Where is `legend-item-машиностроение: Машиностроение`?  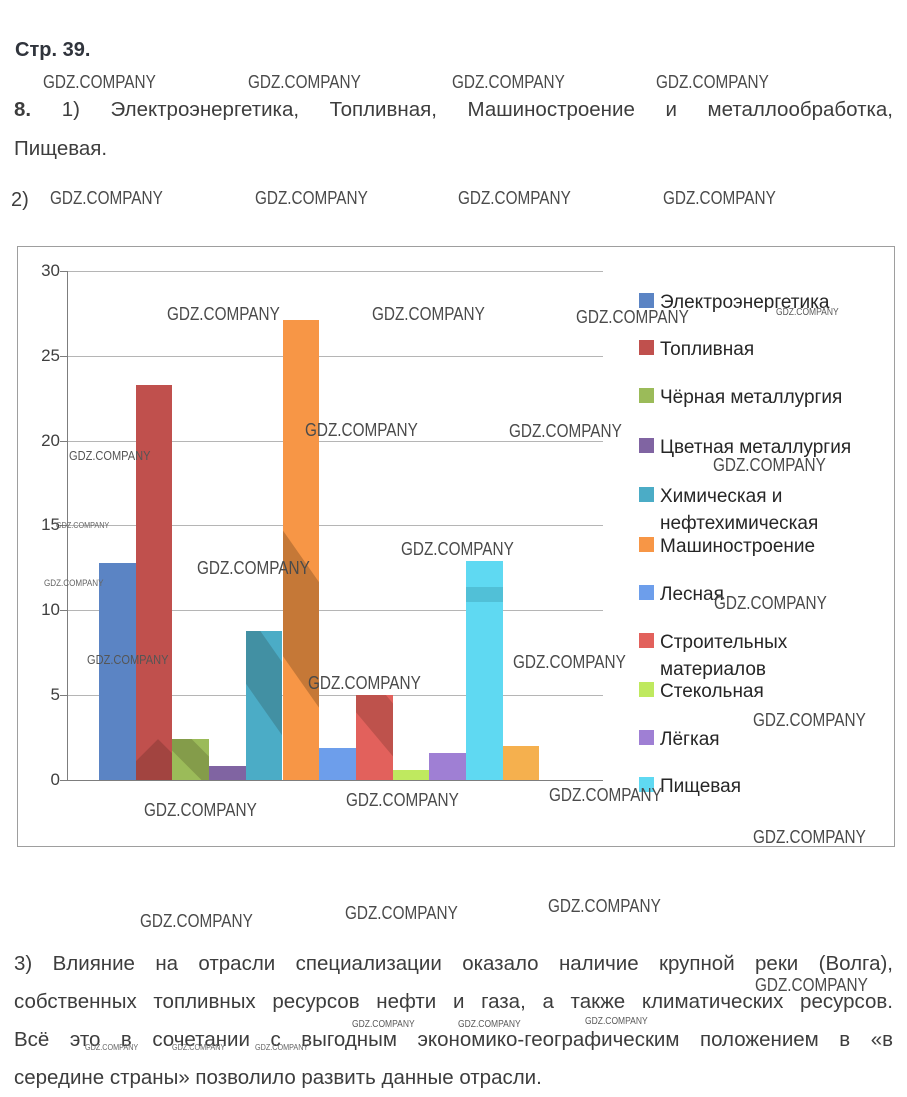
legend-item-машиностроение: Машиностроение is located at coordinates (727, 546).